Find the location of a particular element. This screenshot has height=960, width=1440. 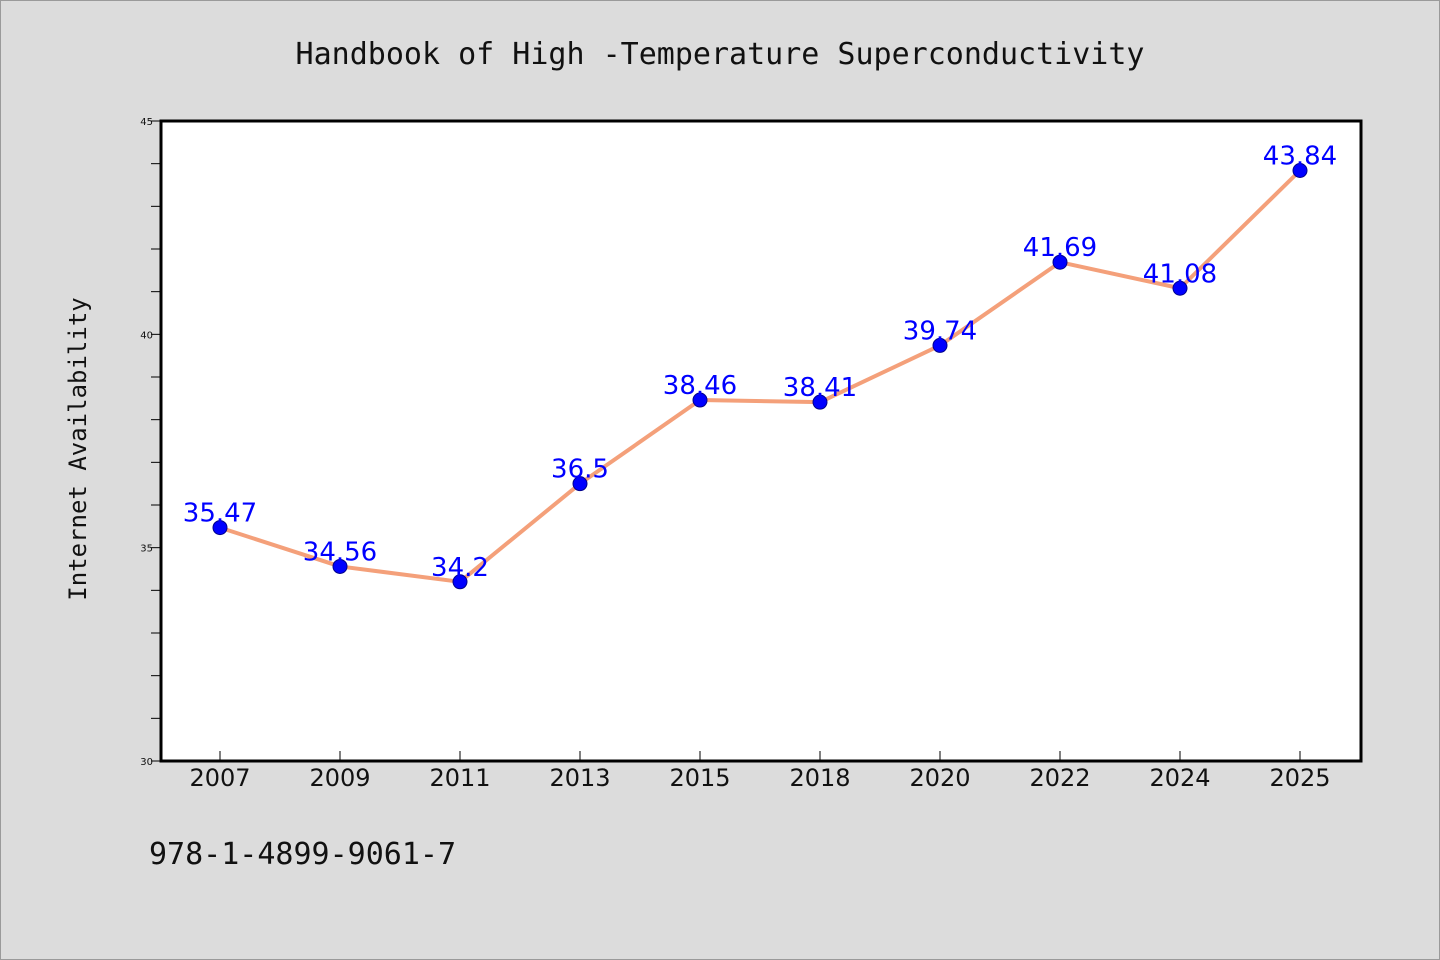

data-label: 38.46 is located at coordinates (700, 386).